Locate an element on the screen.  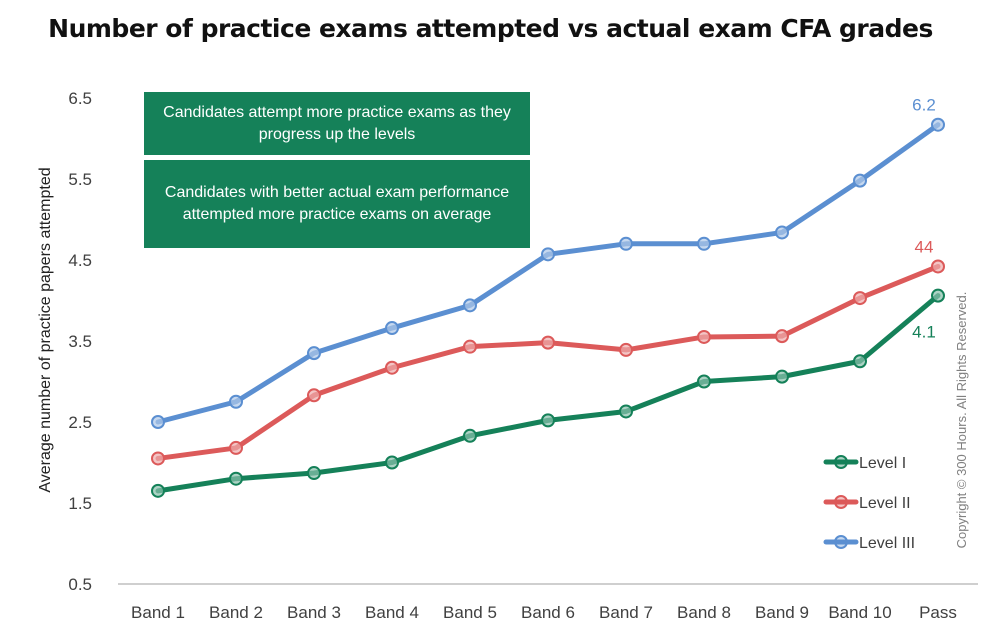
x-tick-label: Band 10 is located at coordinates (859, 612).